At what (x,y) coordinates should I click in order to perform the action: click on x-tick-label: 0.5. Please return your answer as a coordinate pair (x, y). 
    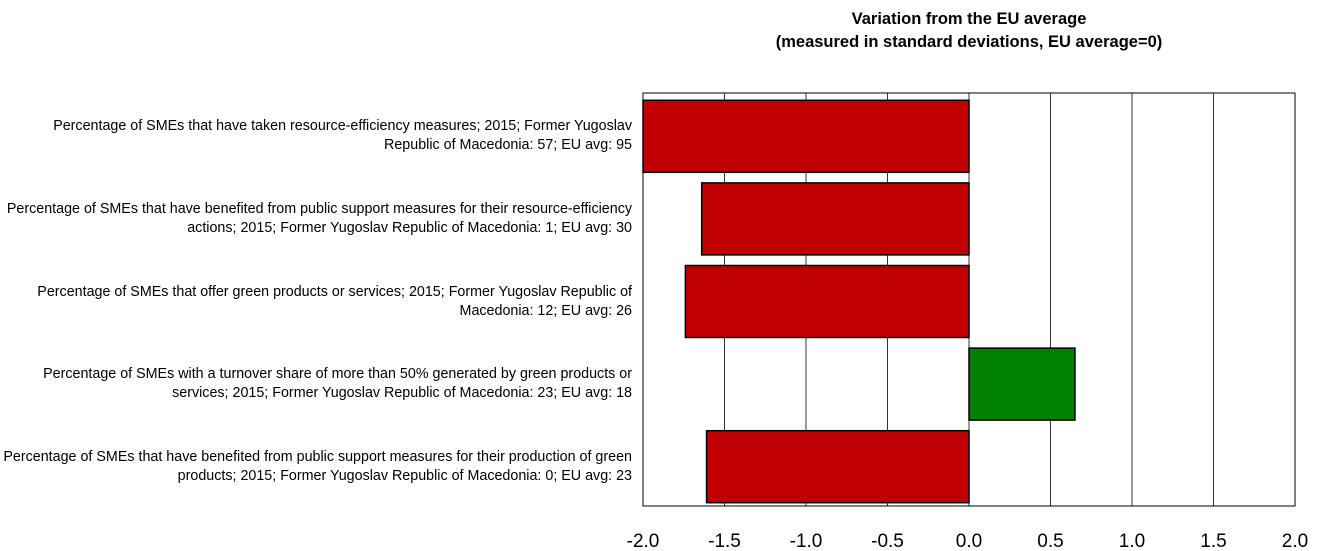
    Looking at the image, I should click on (1050, 541).